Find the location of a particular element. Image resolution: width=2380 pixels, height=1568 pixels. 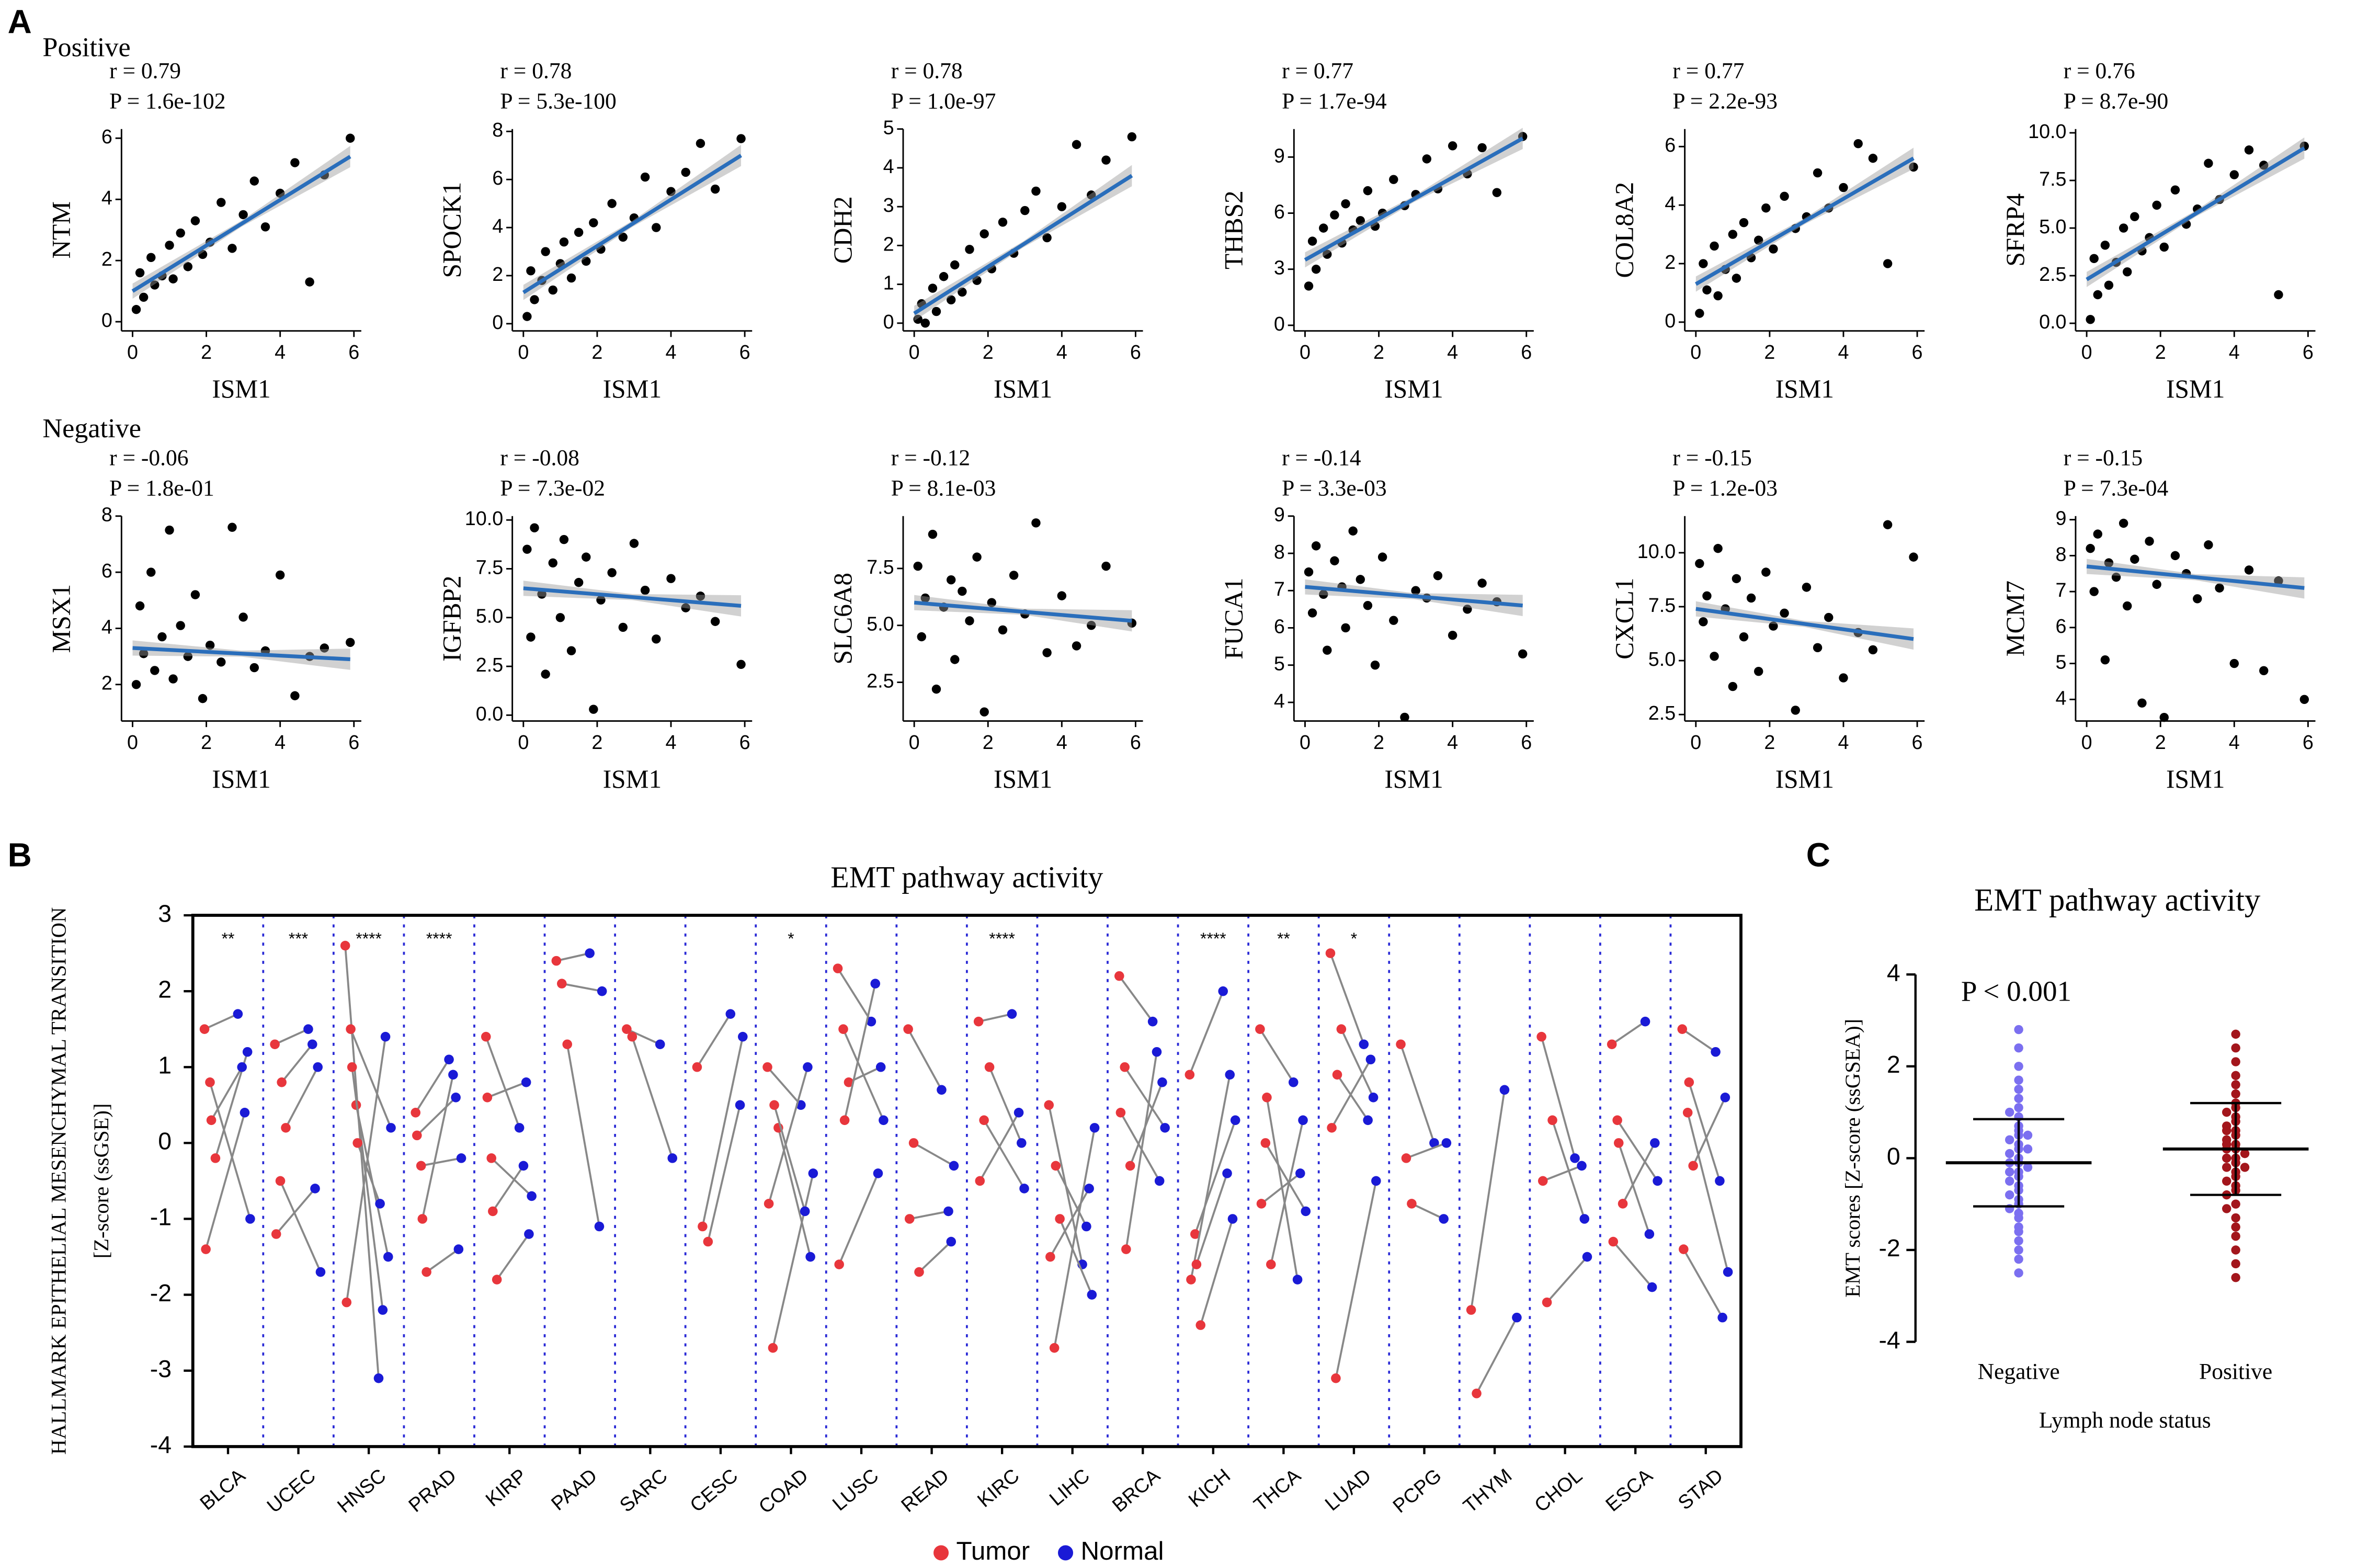

stat-label: r = -0.12 is located at coordinates (930, 457).